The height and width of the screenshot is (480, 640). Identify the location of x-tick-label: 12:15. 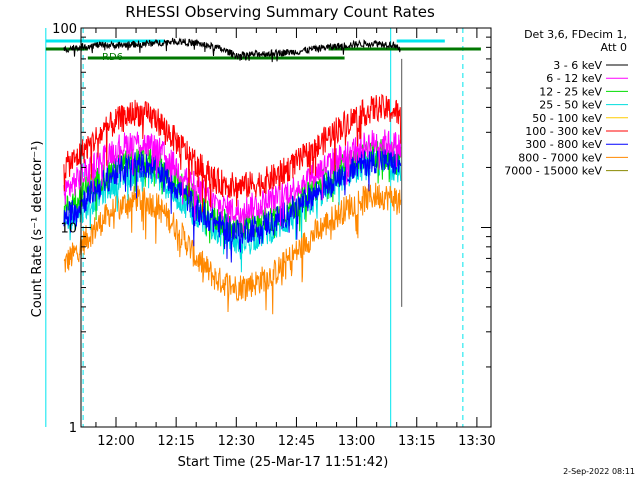
(175, 441).